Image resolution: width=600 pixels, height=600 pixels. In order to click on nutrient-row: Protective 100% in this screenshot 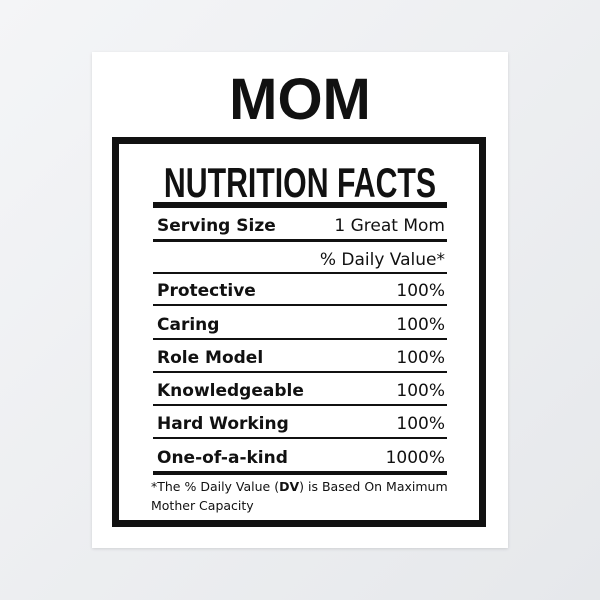, I will do `click(301, 291)`.